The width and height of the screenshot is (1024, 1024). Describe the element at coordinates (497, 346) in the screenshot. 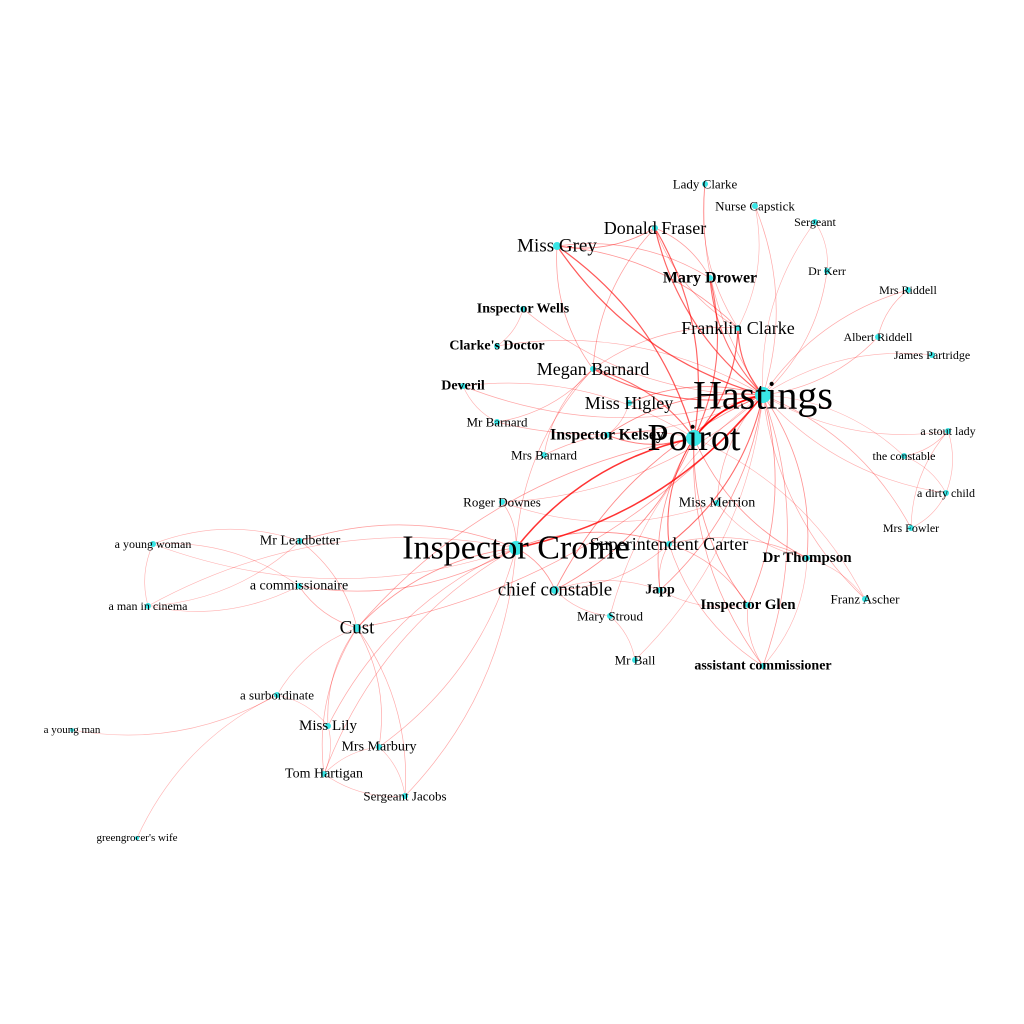

I see `node-clarkes-doctor` at that location.